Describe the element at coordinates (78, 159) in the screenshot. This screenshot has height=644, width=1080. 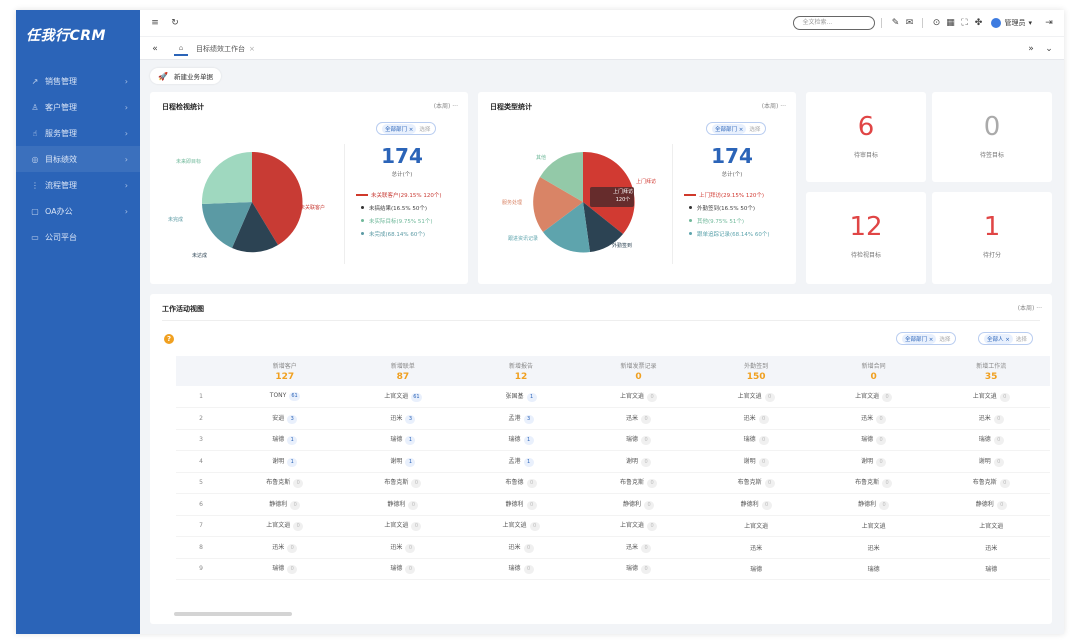
I see `sidebar-item-goals: ◎ 目标绩效 ›` at that location.